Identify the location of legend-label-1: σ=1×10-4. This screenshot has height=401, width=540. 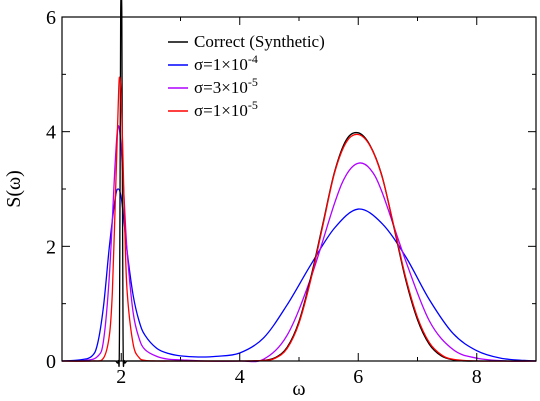
(226, 63).